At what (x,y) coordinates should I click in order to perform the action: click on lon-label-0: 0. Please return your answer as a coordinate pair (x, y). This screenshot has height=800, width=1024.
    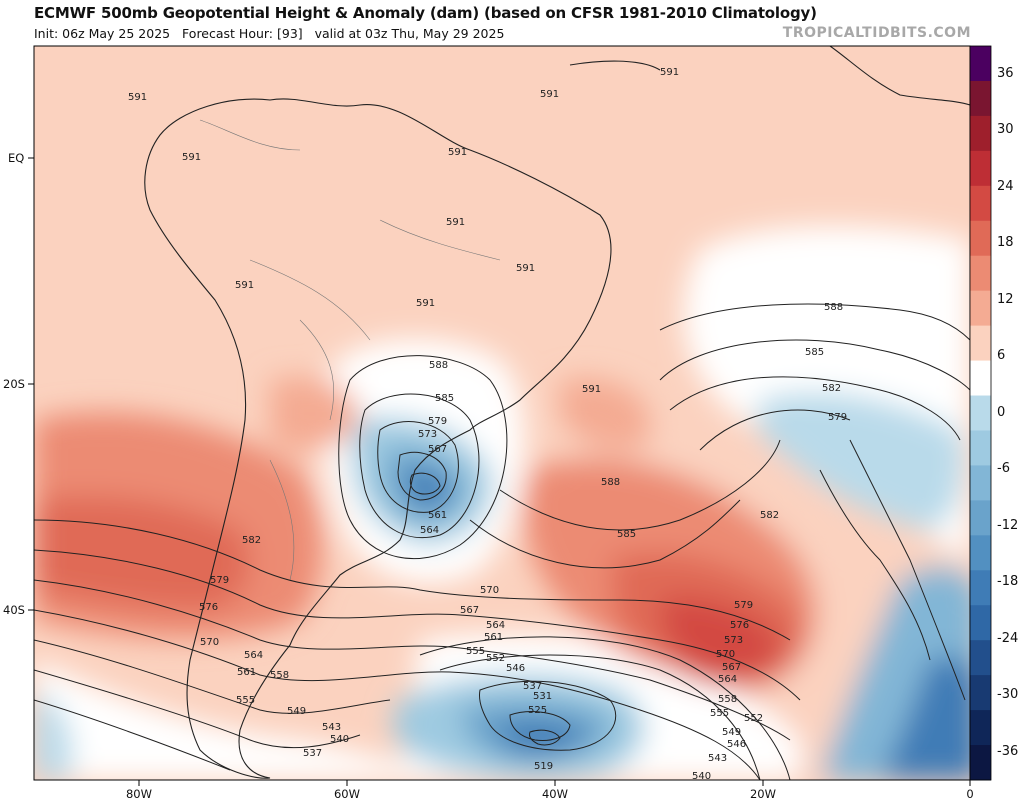
    Looking at the image, I should click on (969, 793).